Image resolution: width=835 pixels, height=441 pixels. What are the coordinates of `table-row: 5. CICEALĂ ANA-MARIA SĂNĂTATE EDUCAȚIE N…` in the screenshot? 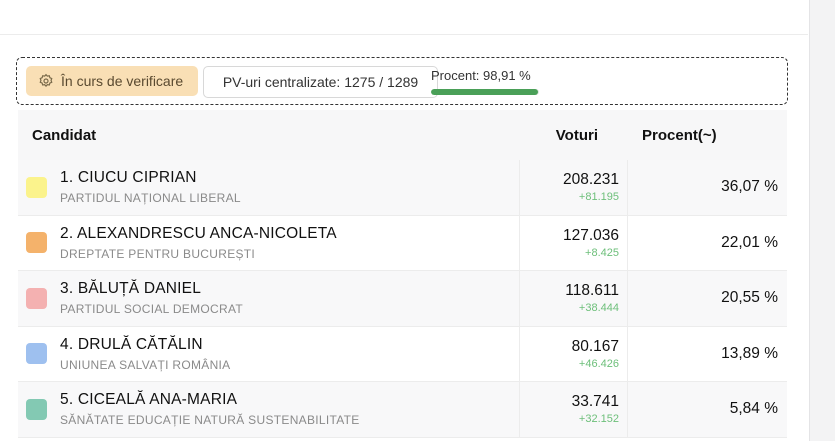 It's located at (402, 410).